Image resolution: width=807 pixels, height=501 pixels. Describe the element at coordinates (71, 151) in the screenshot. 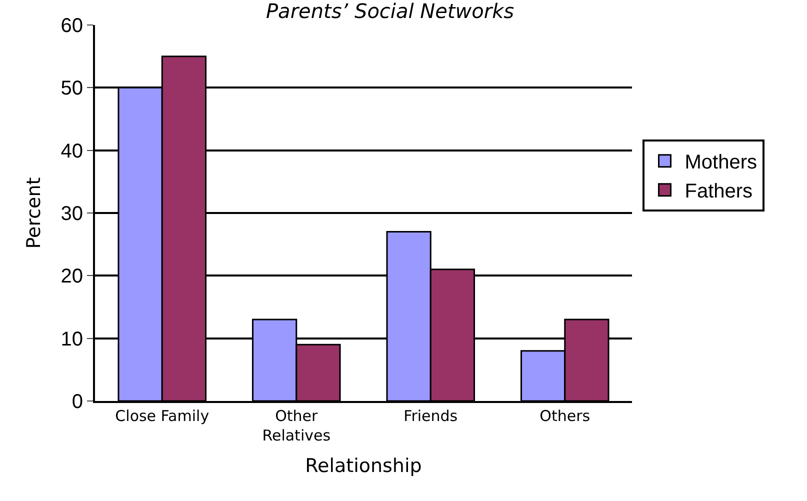

I see `y-tick-label: 40` at that location.